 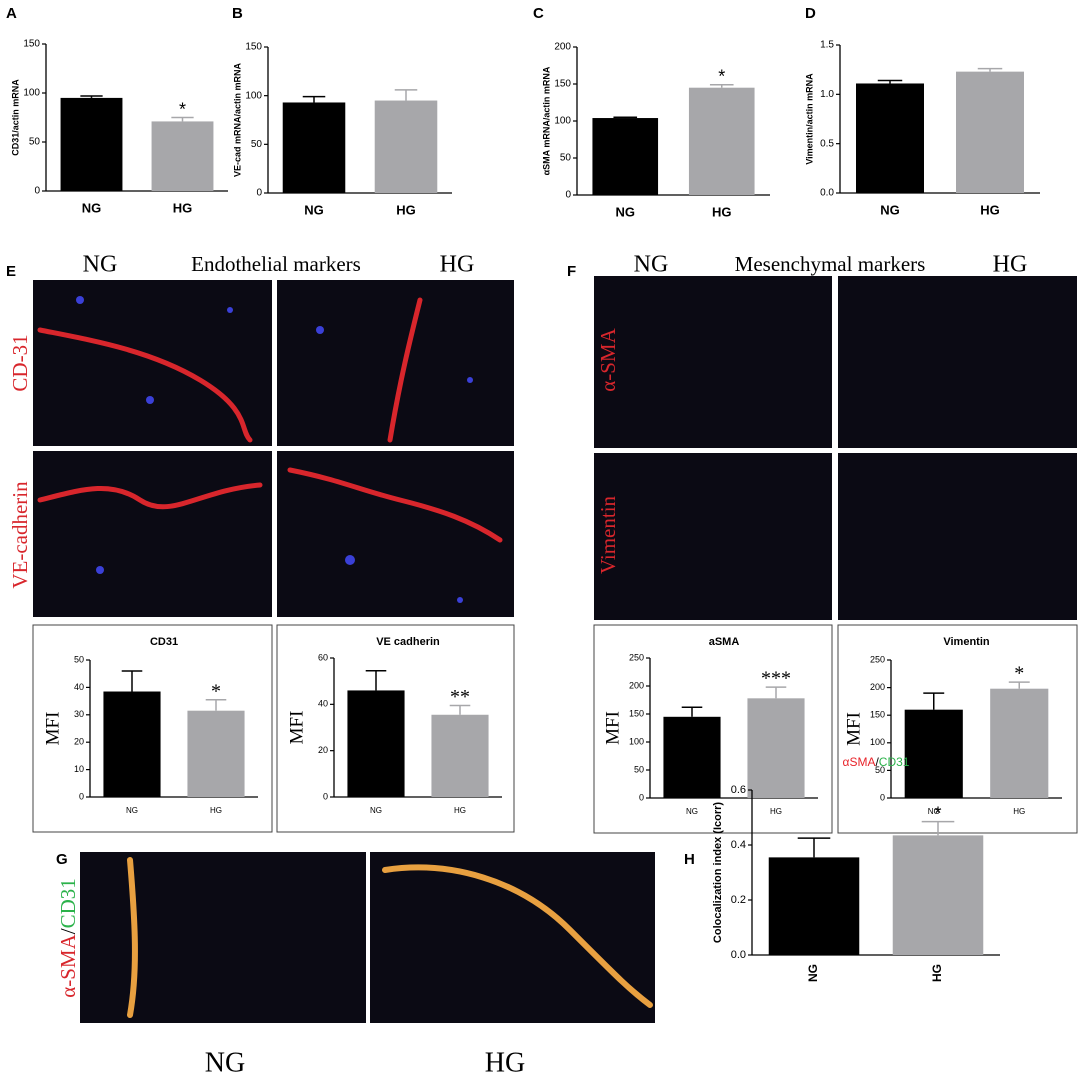 I want to click on panel-letter: G, so click(x=62, y=859).